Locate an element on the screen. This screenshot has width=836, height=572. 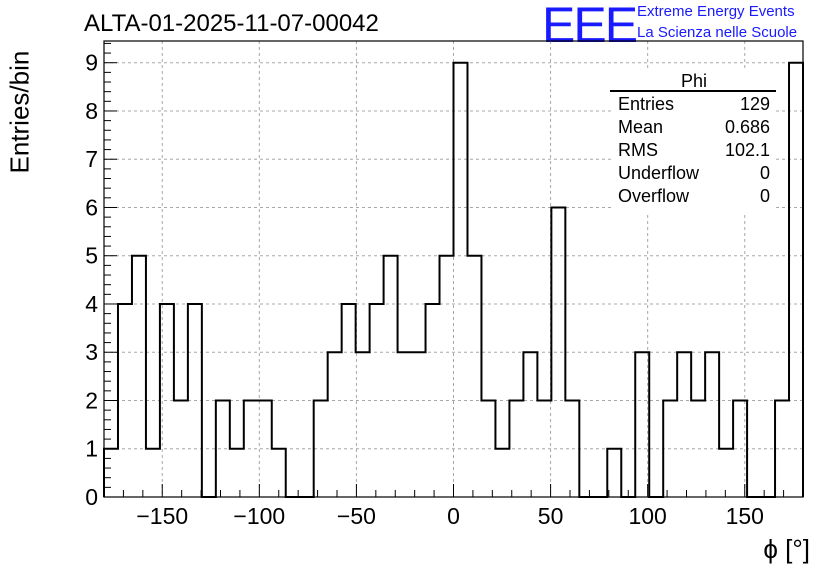
x-tick-label: 0 is located at coordinates (453, 516).